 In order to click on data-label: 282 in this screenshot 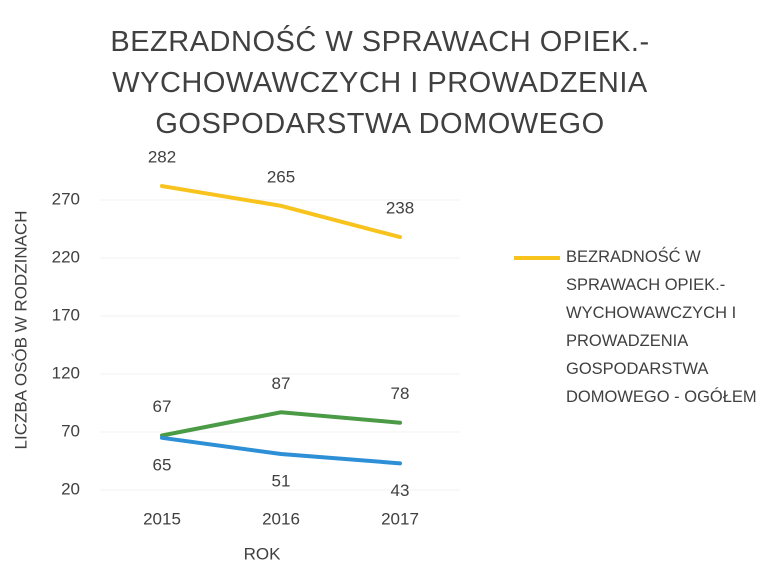, I will do `click(162, 157)`.